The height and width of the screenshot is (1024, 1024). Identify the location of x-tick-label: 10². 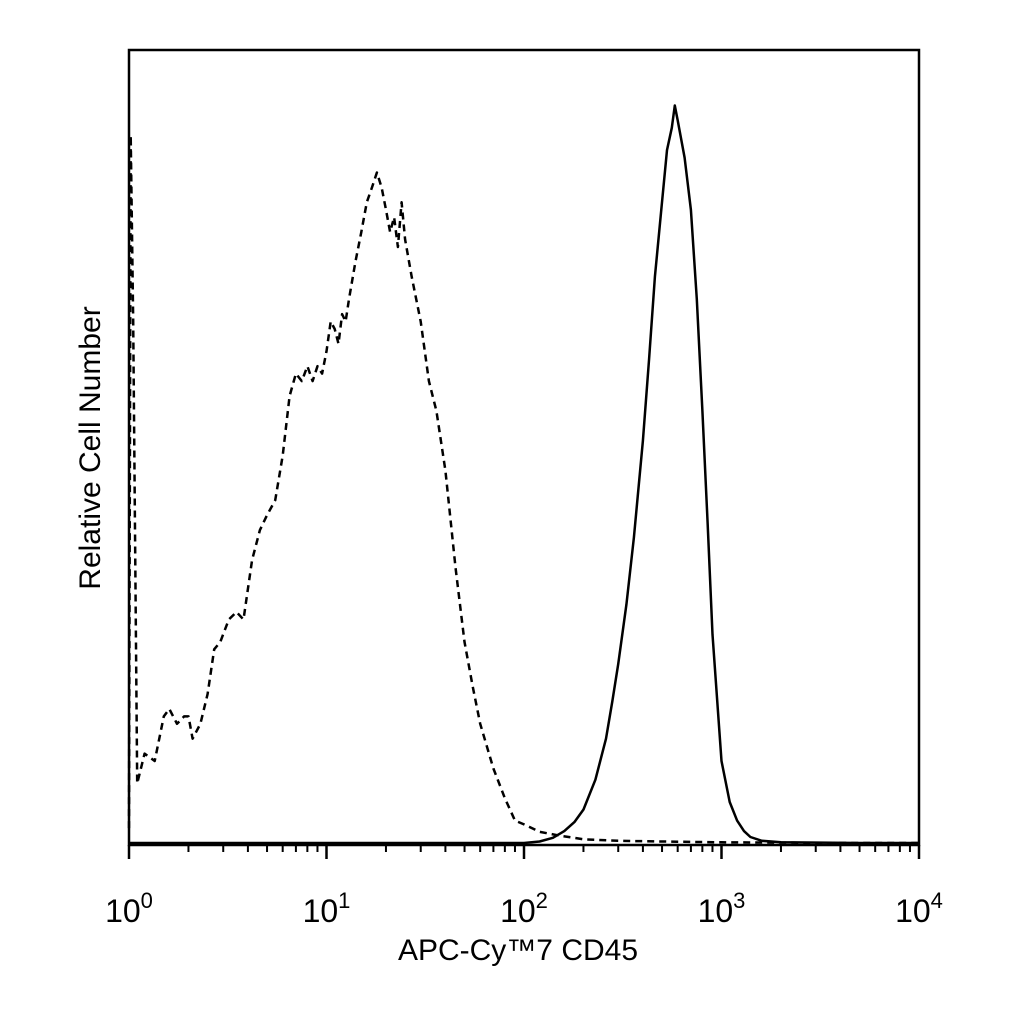
(524, 908).